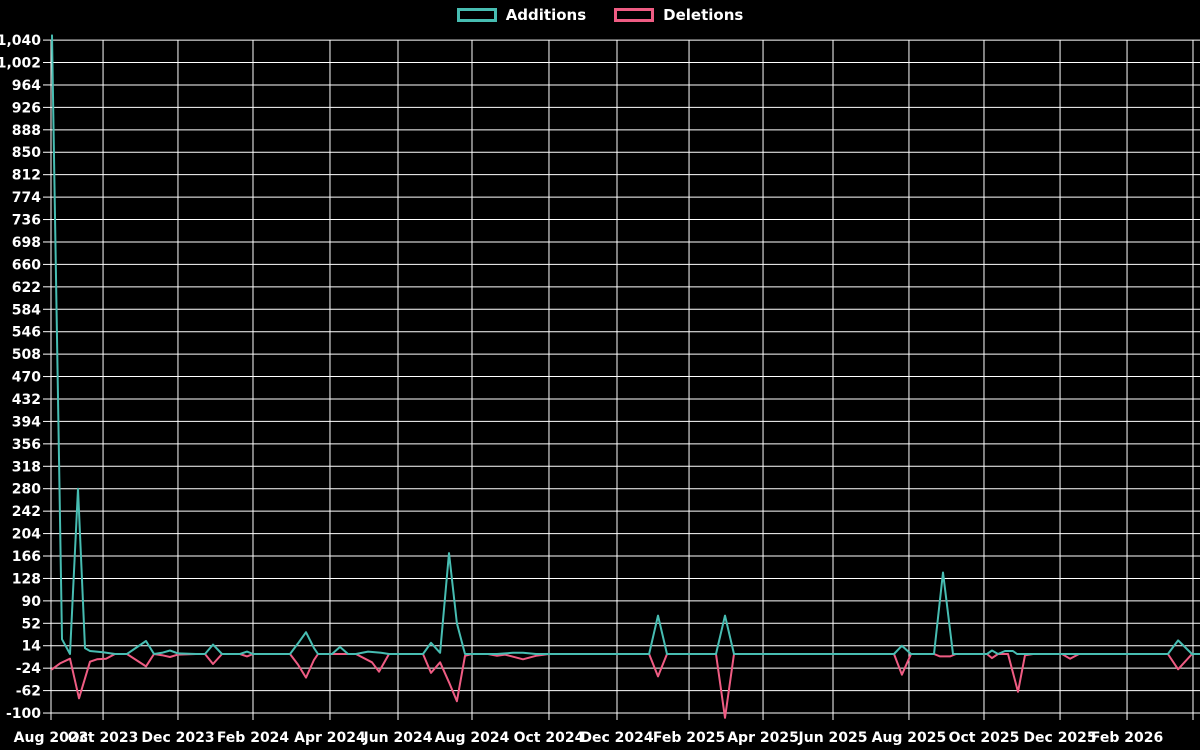 This screenshot has width=1200, height=750. What do you see at coordinates (689, 738) in the screenshot?
I see `x-tick-label: Feb 2025` at bounding box center [689, 738].